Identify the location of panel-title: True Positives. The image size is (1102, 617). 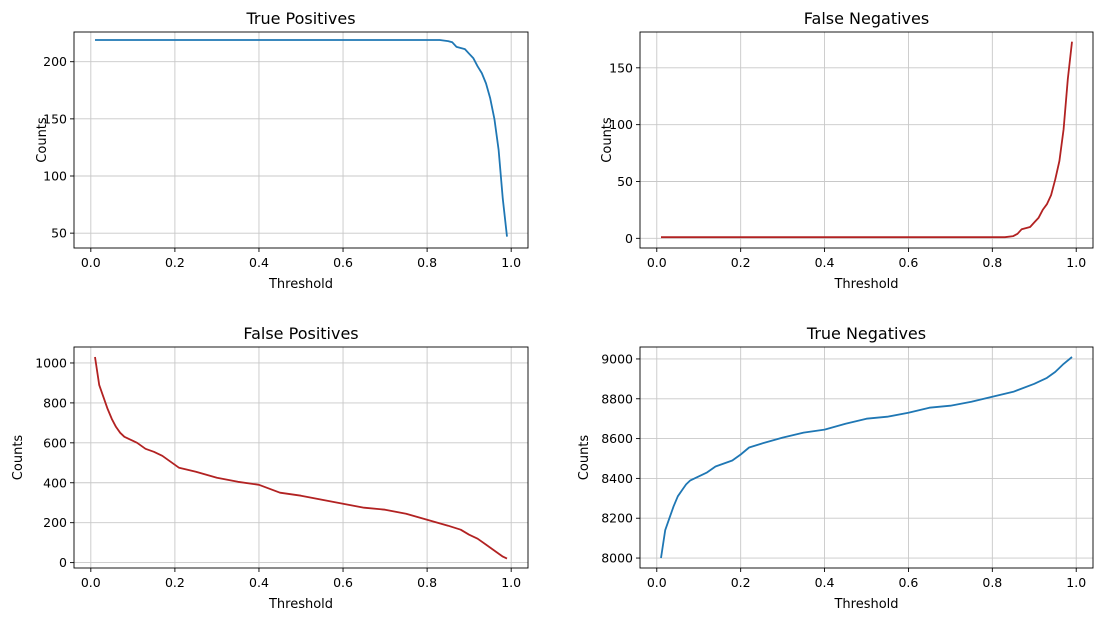
(300, 18).